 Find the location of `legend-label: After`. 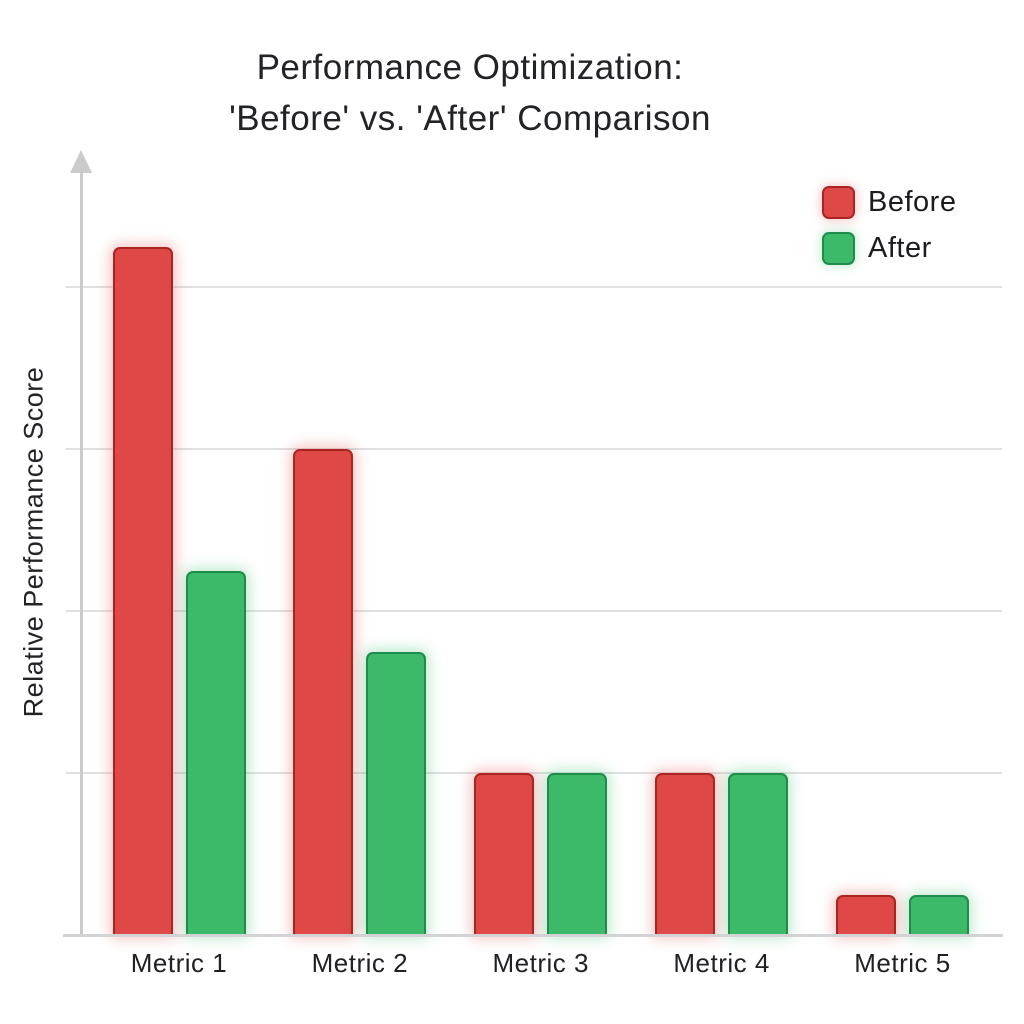

legend-label: After is located at coordinates (900, 248).